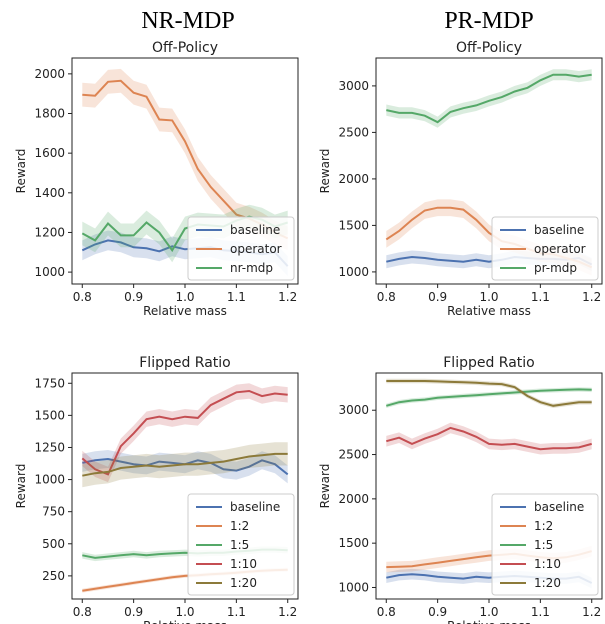 The height and width of the screenshot is (624, 605). I want to click on y-tick-label: 1250, so click(49, 447).